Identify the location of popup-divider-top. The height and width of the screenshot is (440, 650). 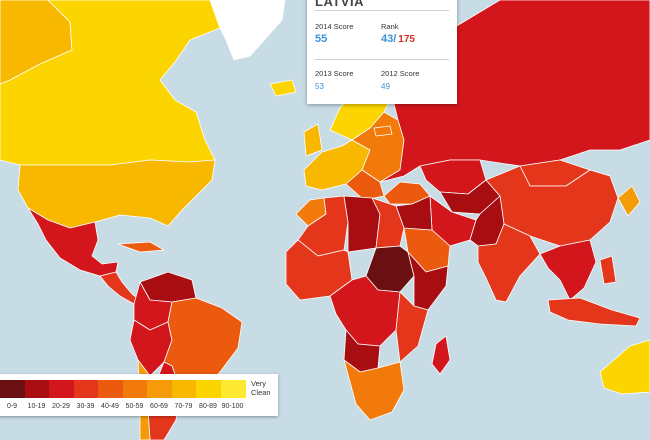
(382, 10).